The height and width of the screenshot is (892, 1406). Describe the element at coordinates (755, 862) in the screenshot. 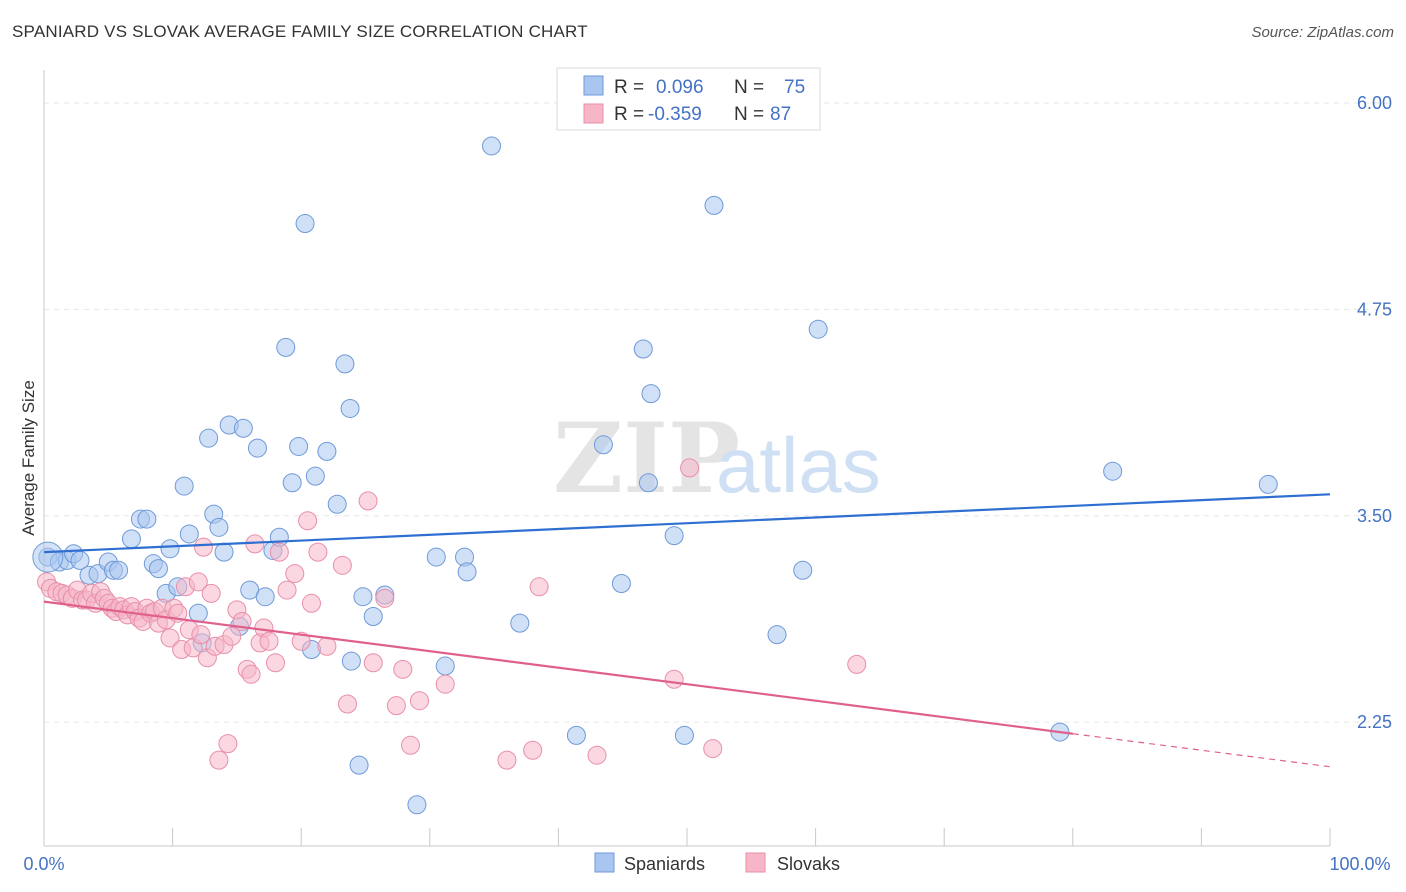

I see `bottom-legend-swatch-slovaks` at that location.